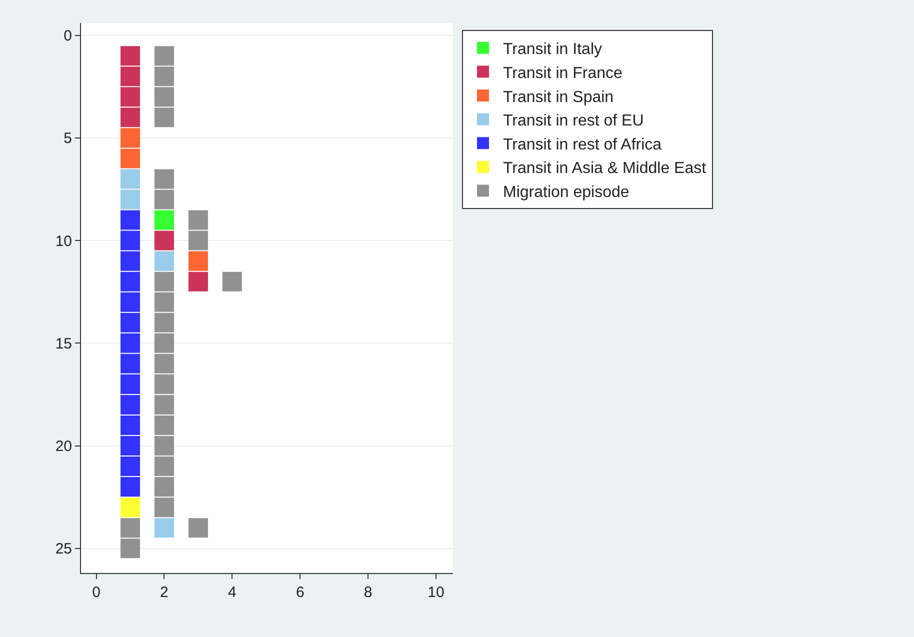 The height and width of the screenshot is (637, 914). I want to click on y-tick-label: 10, so click(63, 241).